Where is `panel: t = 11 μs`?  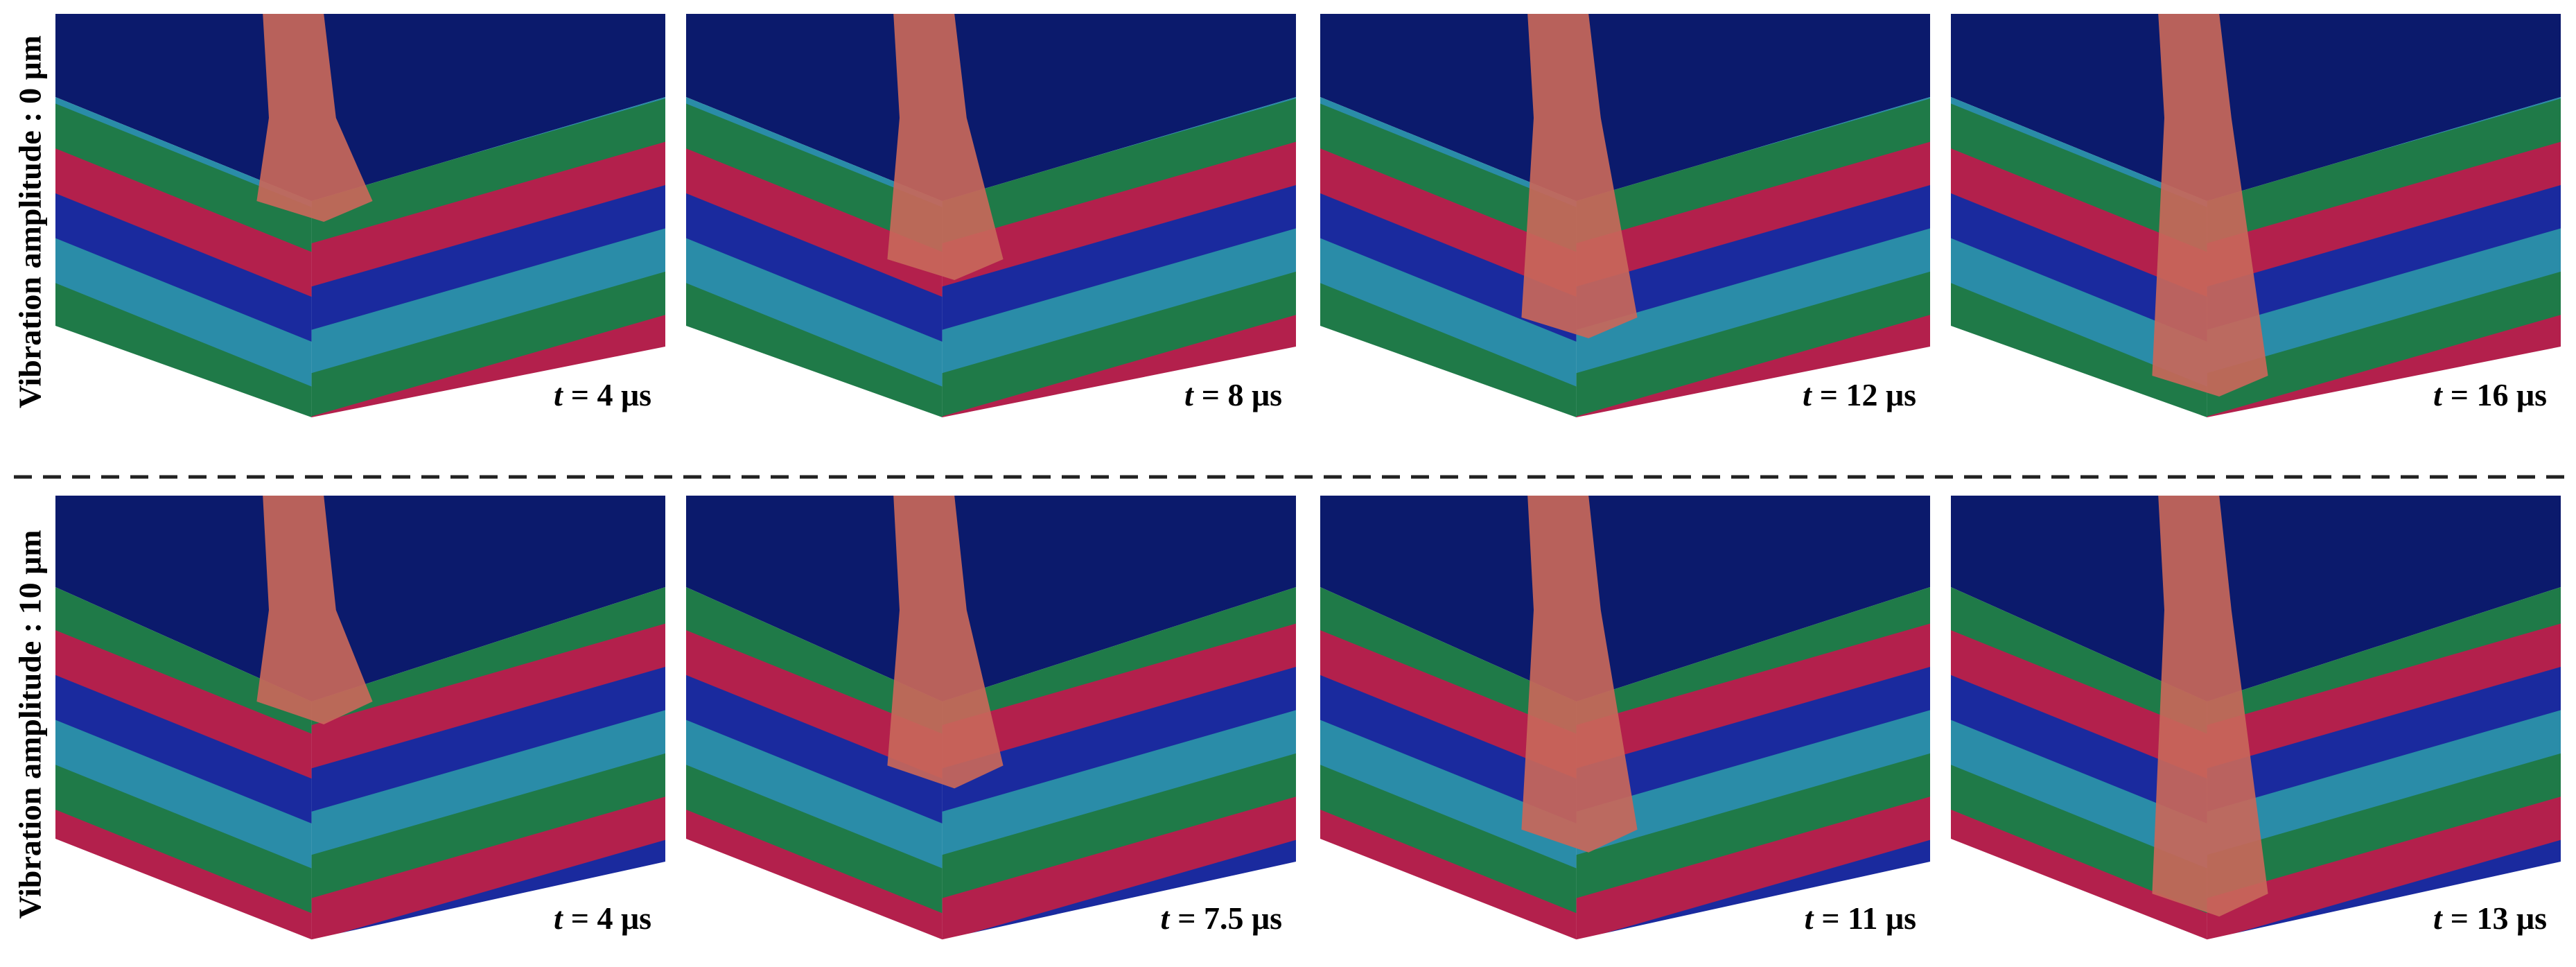 panel: t = 11 μs is located at coordinates (1625, 718).